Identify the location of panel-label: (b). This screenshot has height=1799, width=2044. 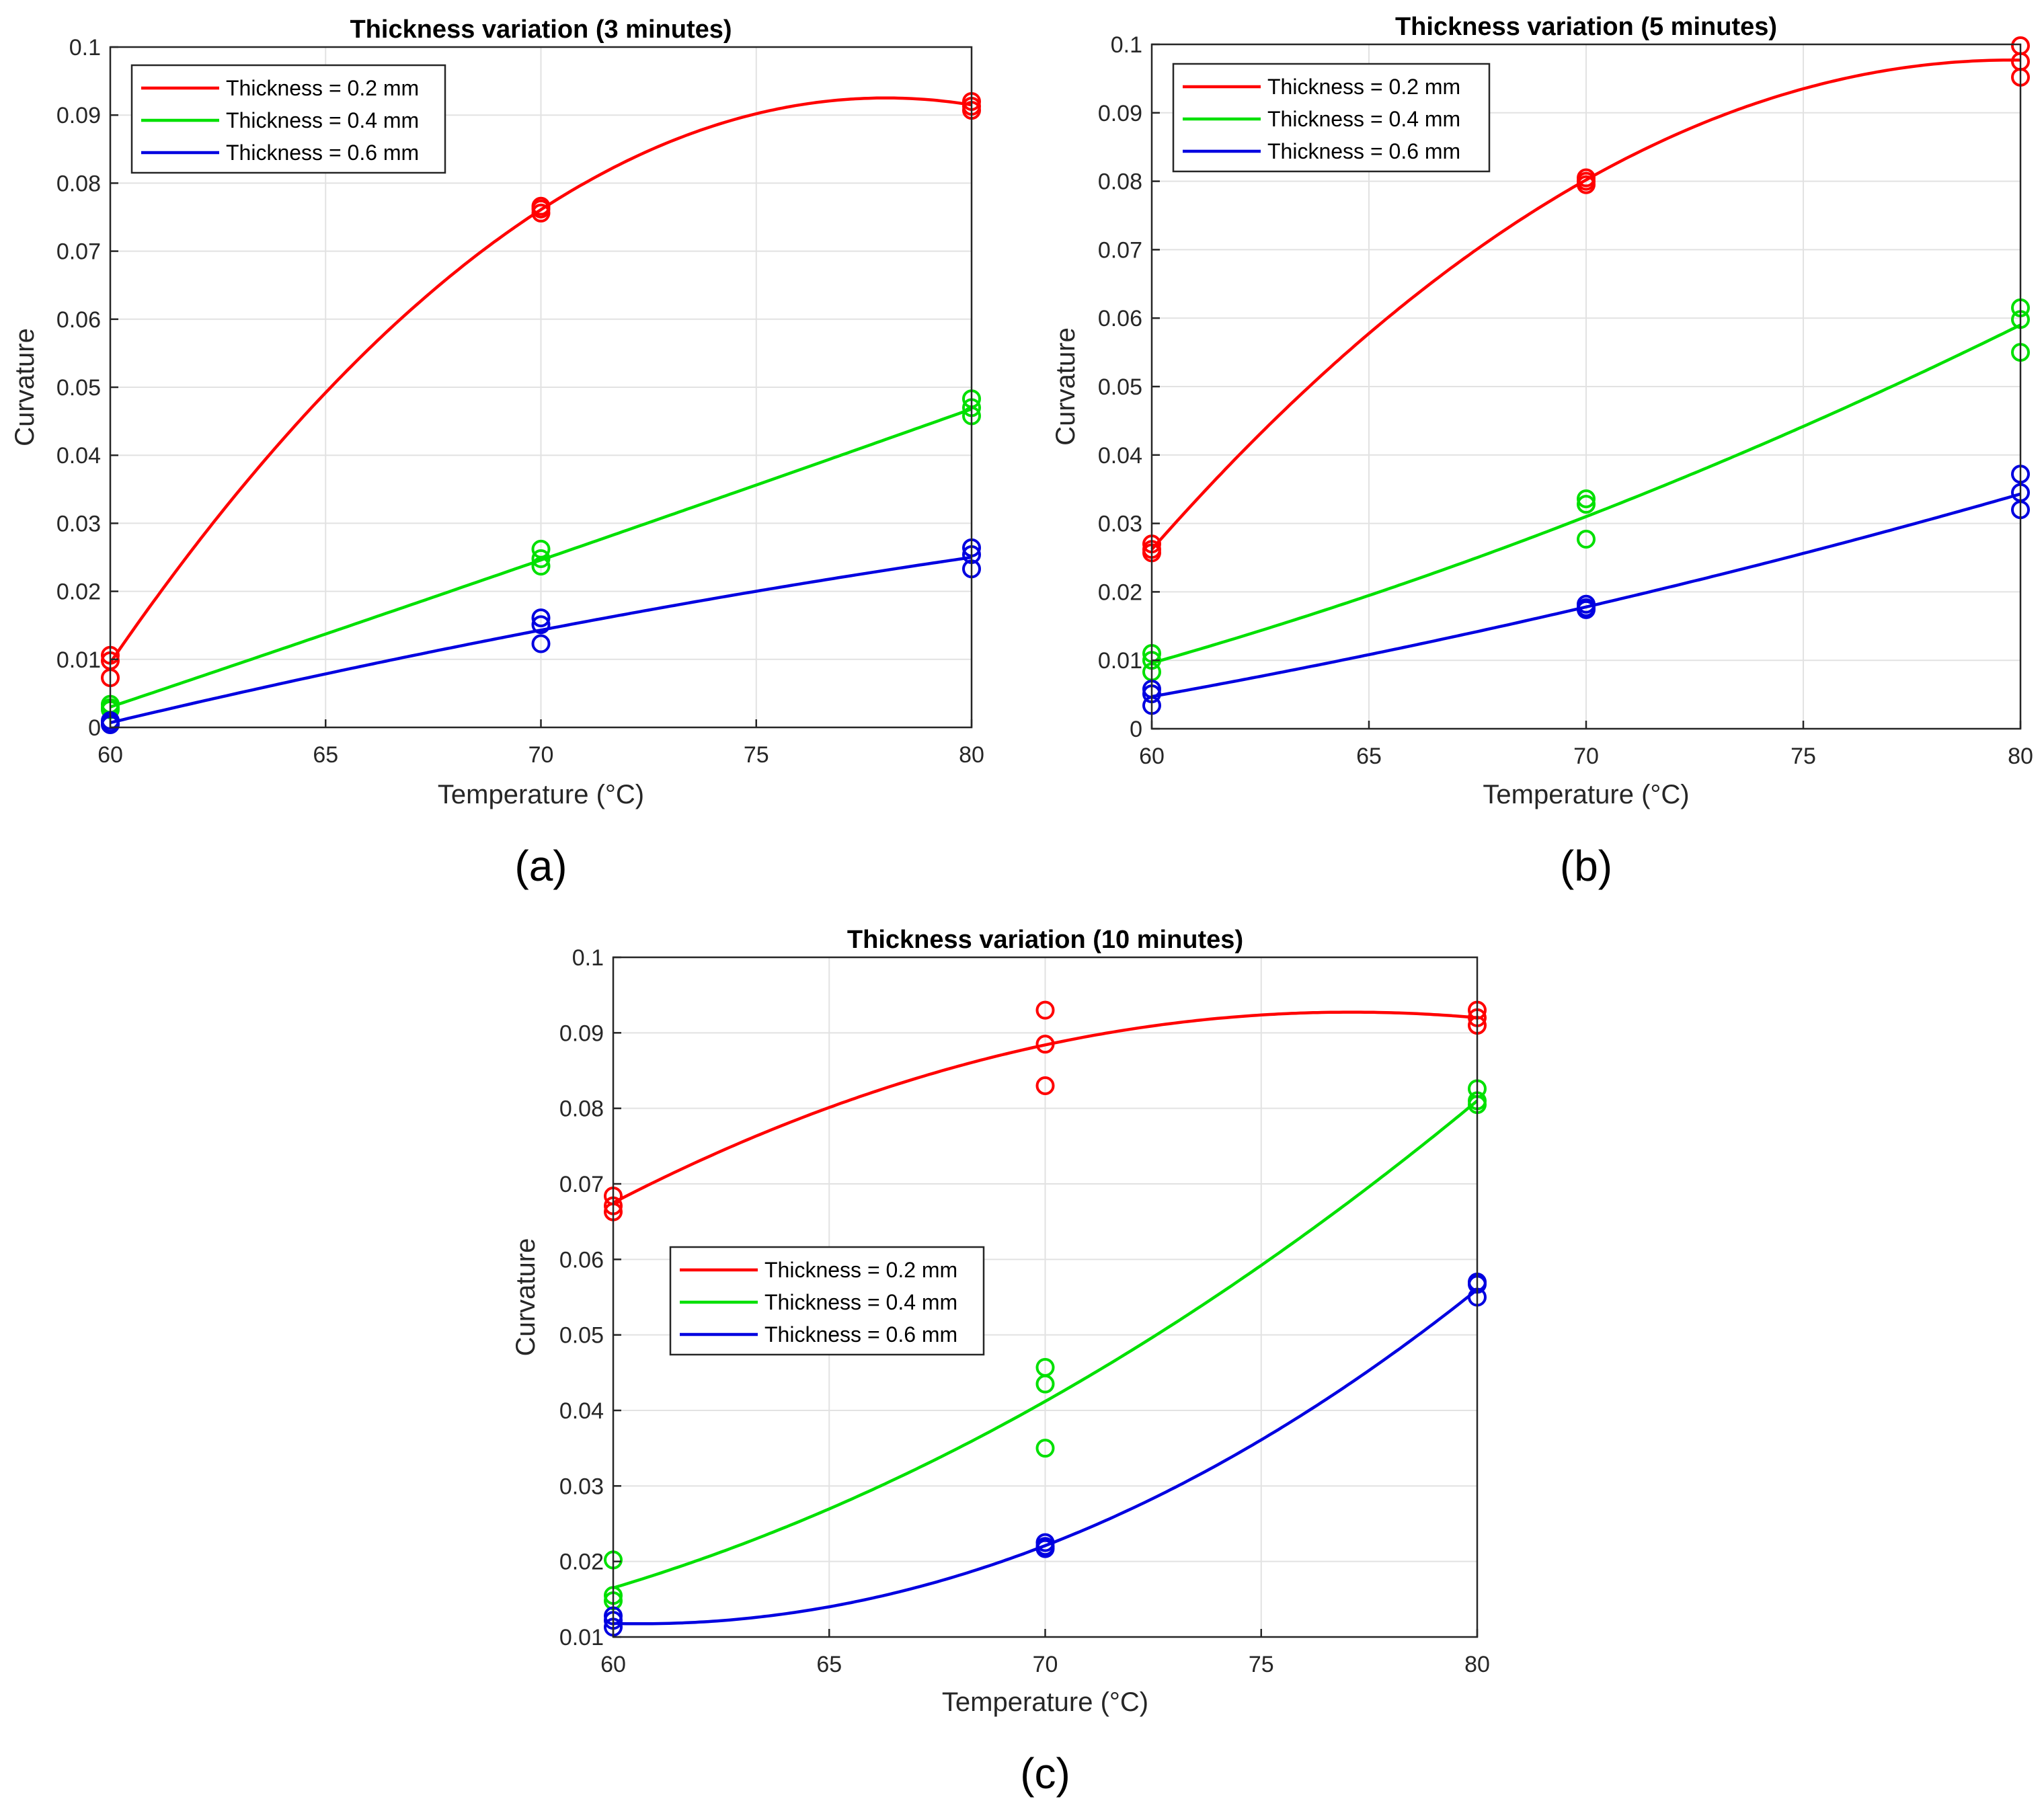
(1586, 866).